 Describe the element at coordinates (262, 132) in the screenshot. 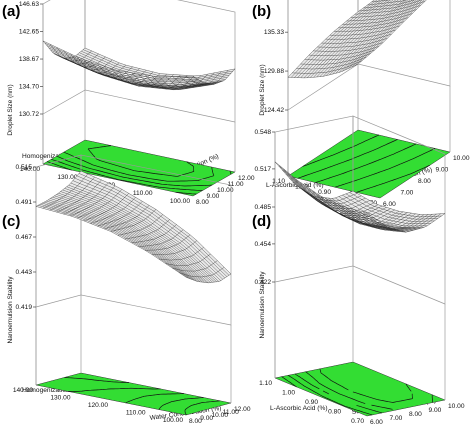

I see `z-tick-label: 0.548` at that location.